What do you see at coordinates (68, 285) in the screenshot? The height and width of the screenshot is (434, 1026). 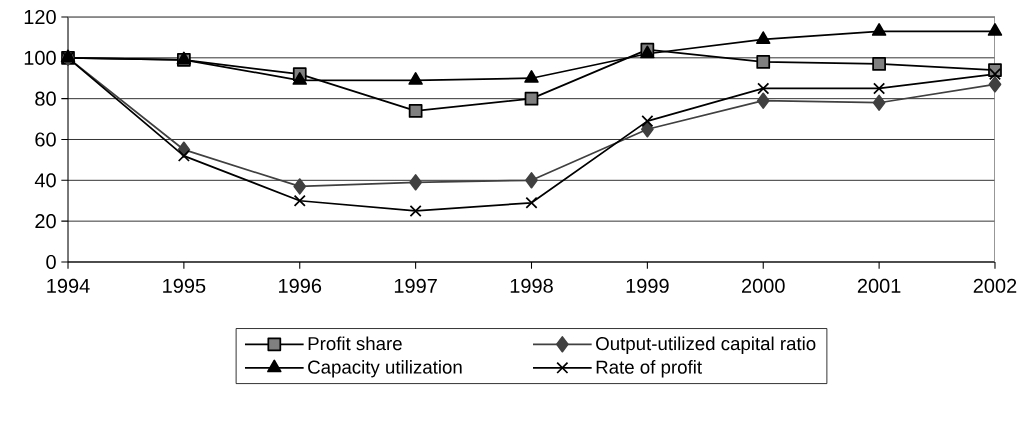 I see `x-tick-label: 1994` at bounding box center [68, 285].